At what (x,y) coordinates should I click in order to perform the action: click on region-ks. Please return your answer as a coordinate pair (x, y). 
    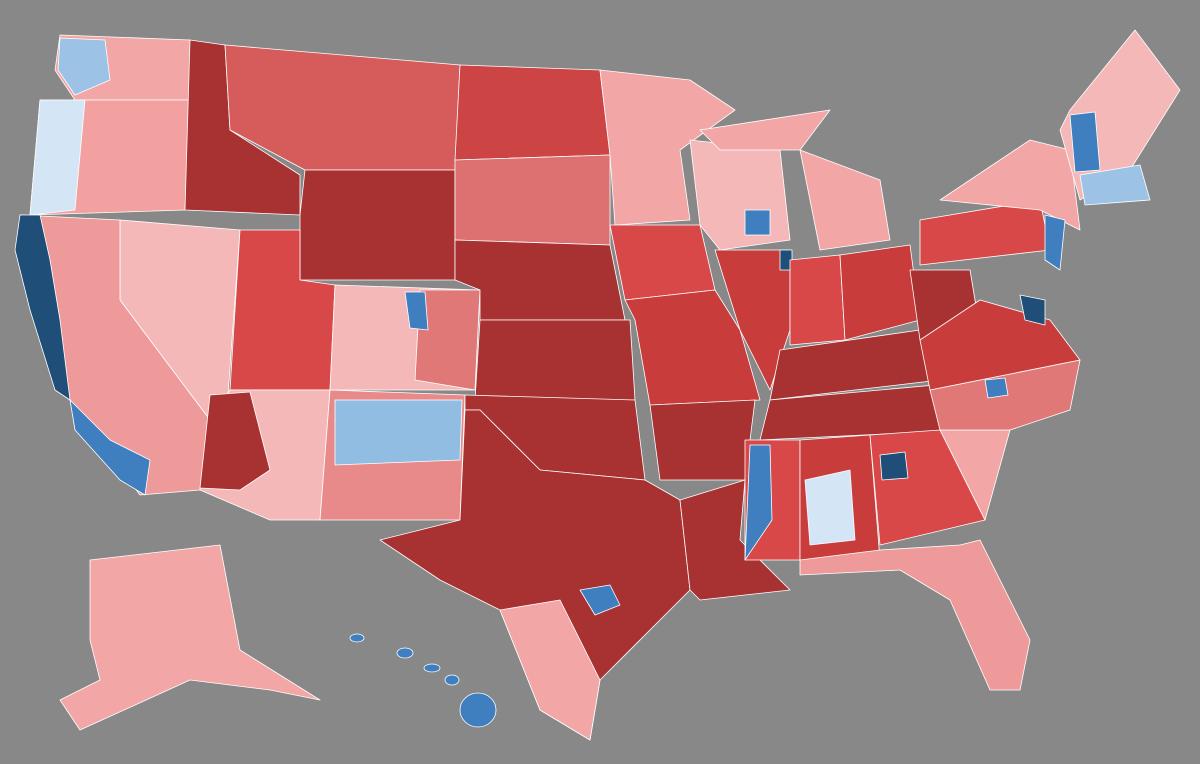
    Looking at the image, I should click on (555, 360).